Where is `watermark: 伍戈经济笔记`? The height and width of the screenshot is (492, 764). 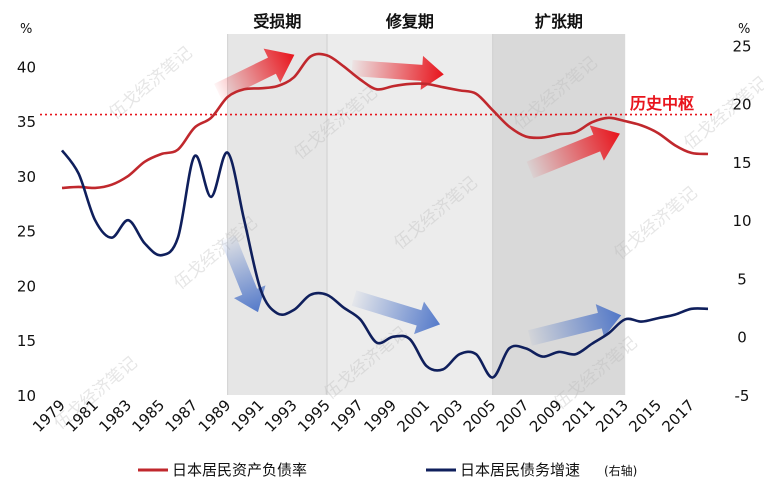
watermark: 伍戈经济笔记 is located at coordinates (150, 83).